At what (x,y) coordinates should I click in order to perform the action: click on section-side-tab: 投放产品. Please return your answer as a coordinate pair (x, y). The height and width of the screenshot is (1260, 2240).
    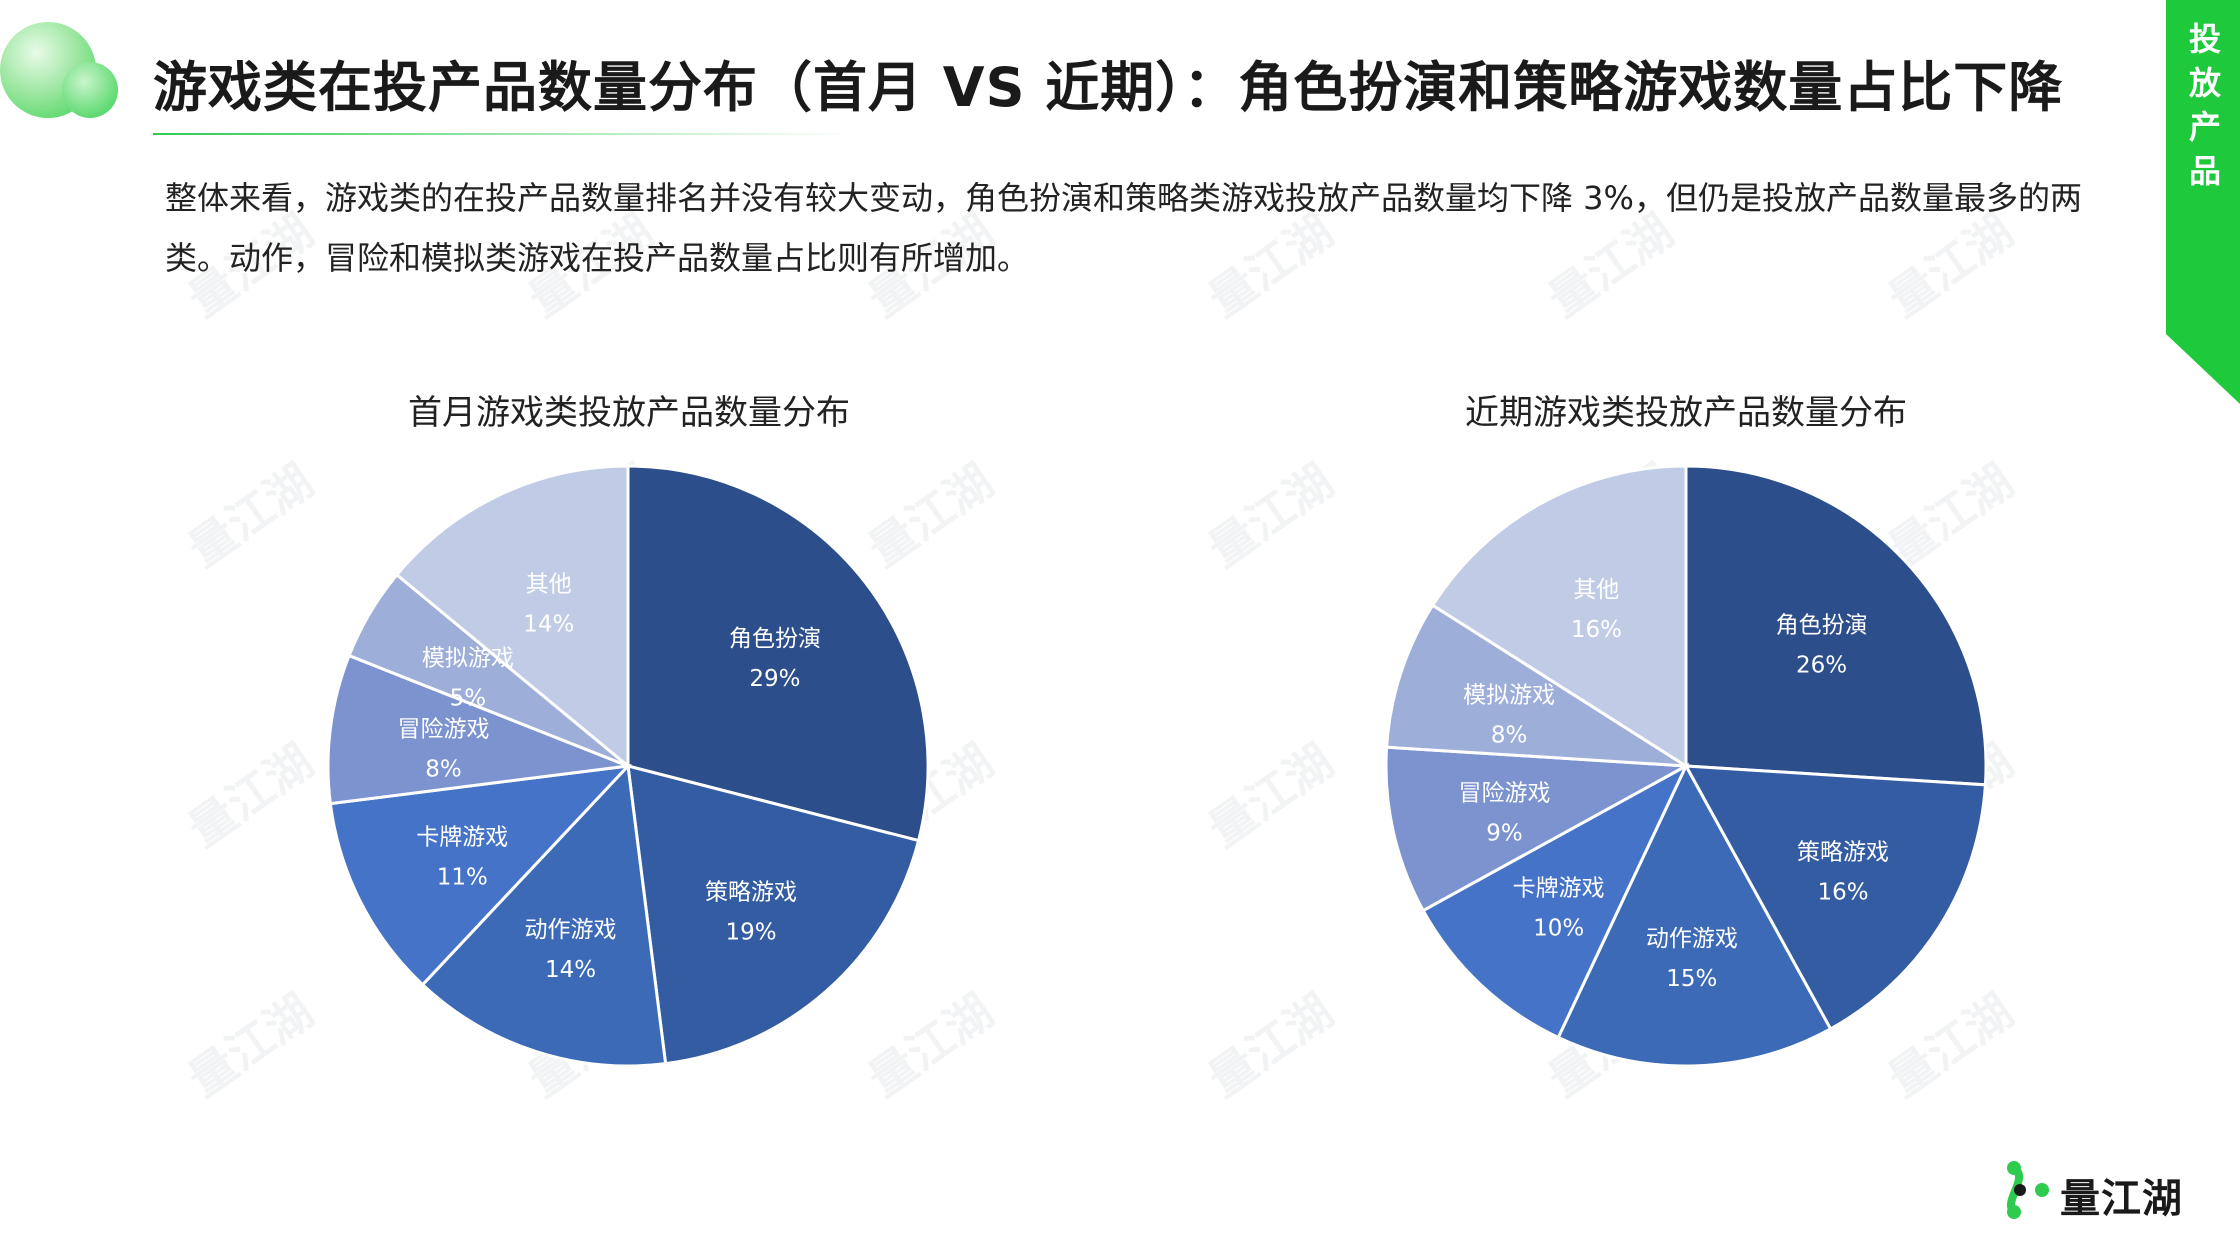
    Looking at the image, I should click on (2203, 202).